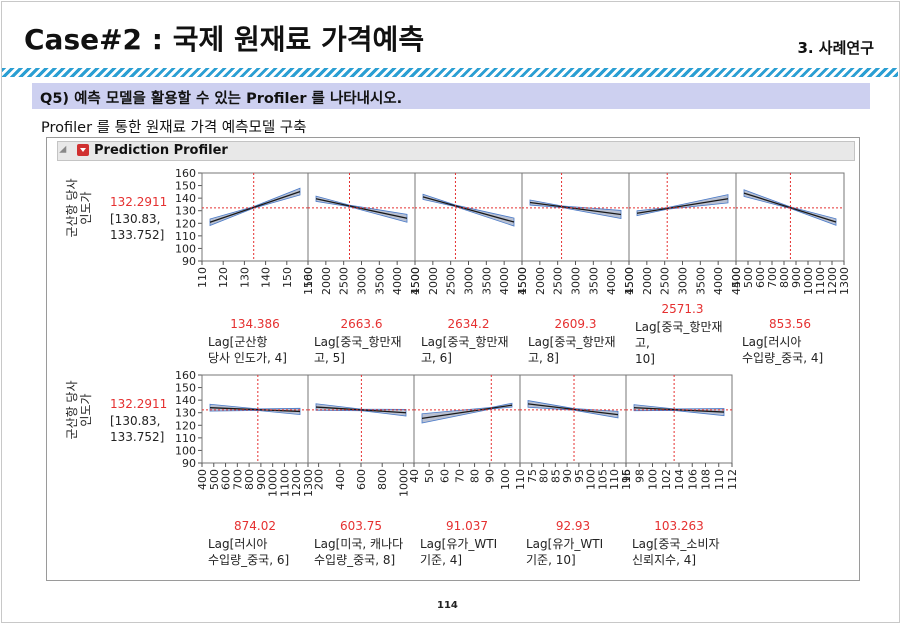  I want to click on response-value: 132.2911, so click(138, 202).